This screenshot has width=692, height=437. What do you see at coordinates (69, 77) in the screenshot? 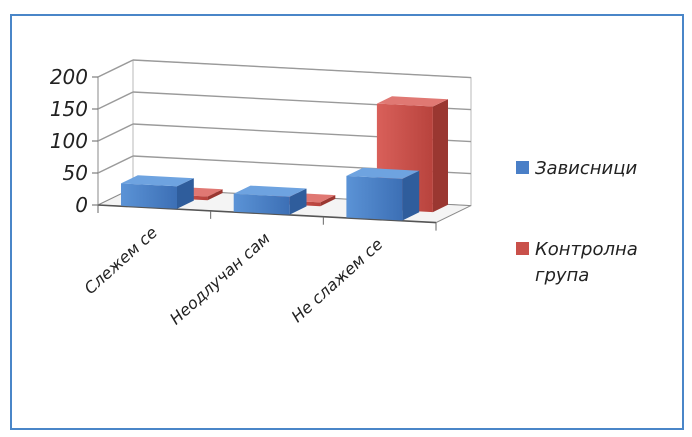
I see `y-tick-label: 200` at bounding box center [69, 77].